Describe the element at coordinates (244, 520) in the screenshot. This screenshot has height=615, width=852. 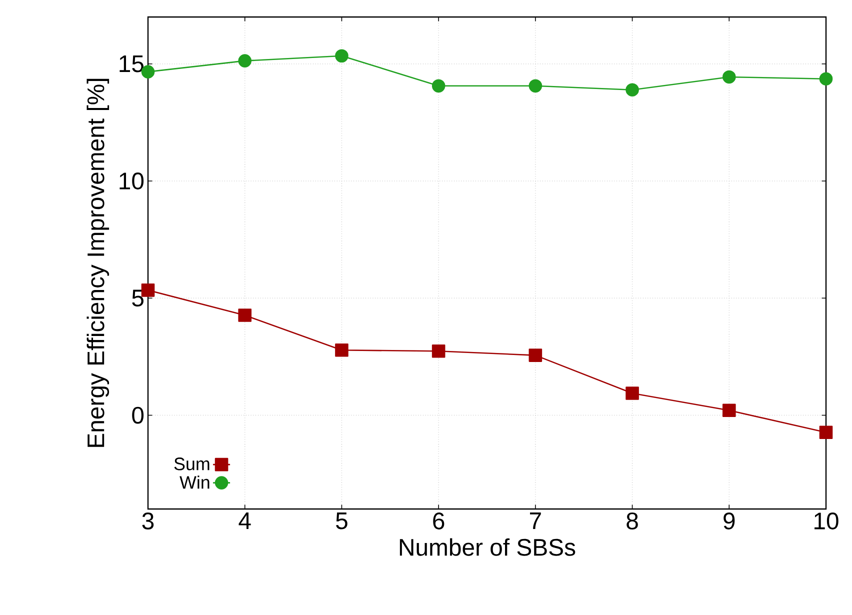
I see `x-tick-label: 4` at that location.